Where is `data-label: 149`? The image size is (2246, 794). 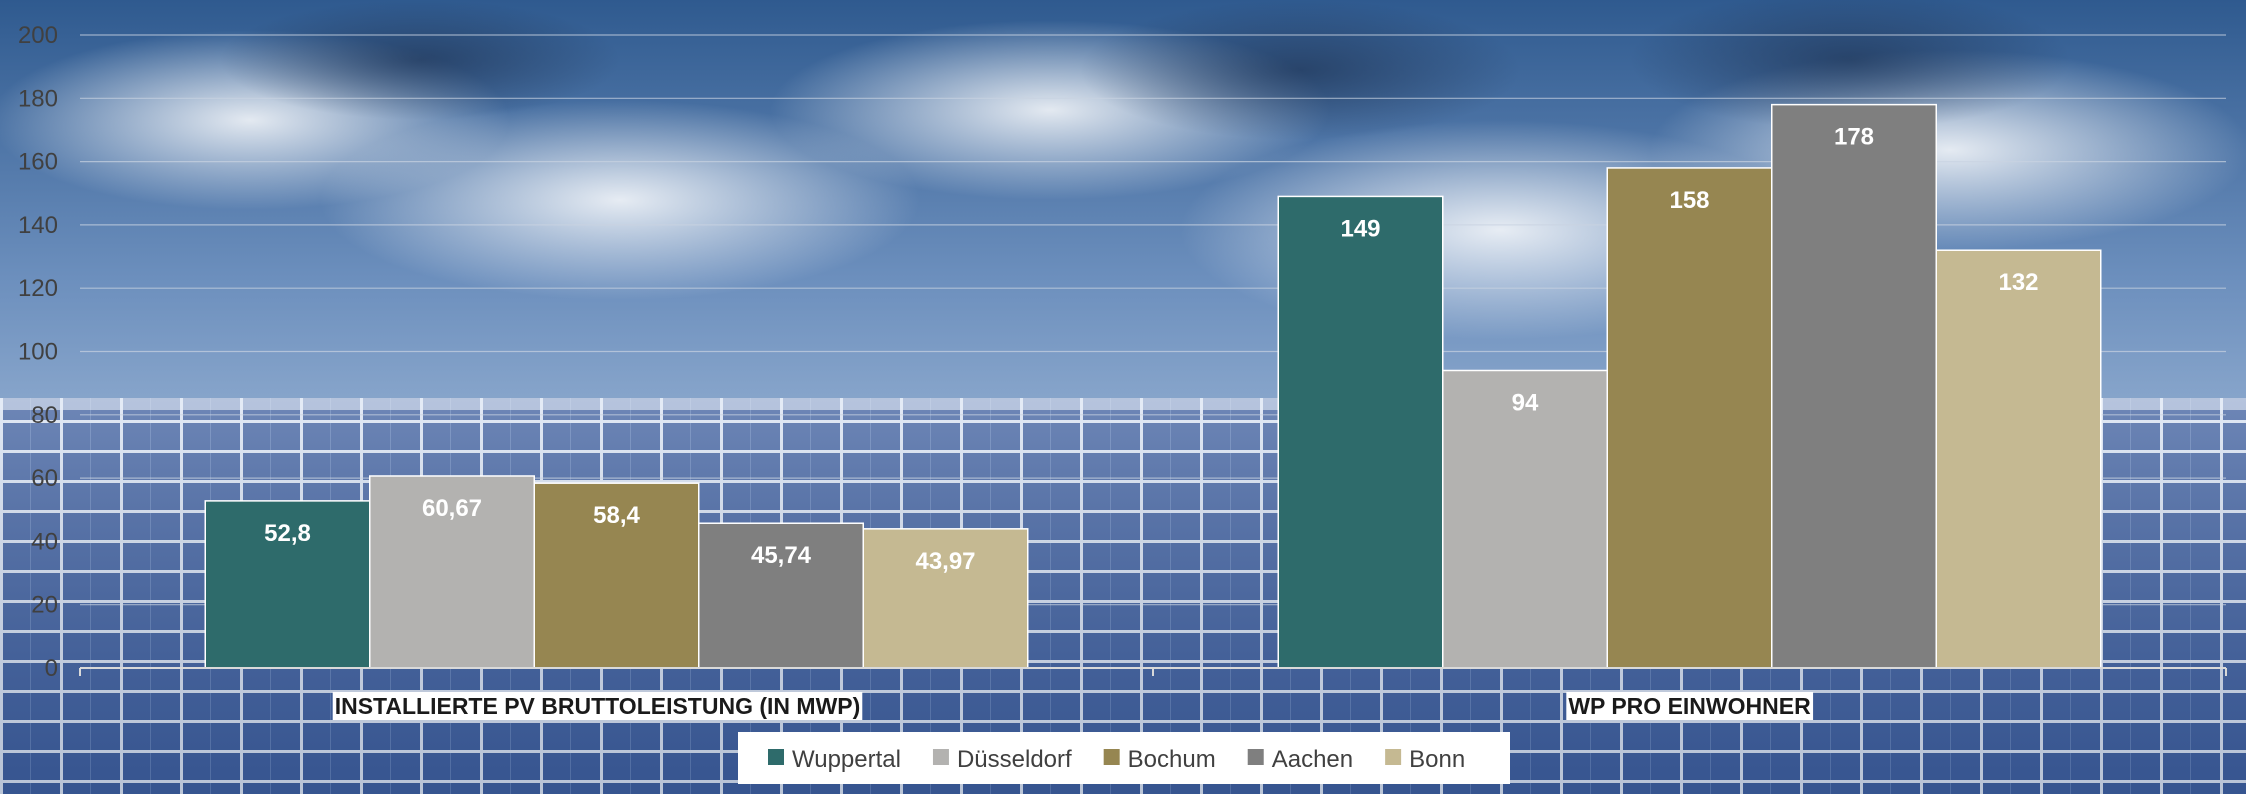
data-label: 149 is located at coordinates (1360, 228).